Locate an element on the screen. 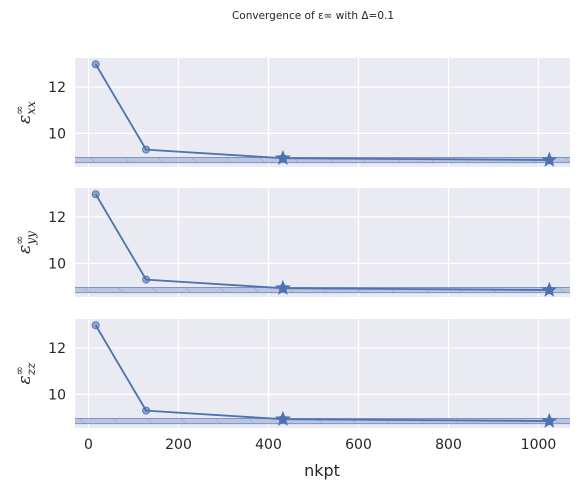 This screenshot has width=579, height=489. x-tick-label: 0 is located at coordinates (88, 445).